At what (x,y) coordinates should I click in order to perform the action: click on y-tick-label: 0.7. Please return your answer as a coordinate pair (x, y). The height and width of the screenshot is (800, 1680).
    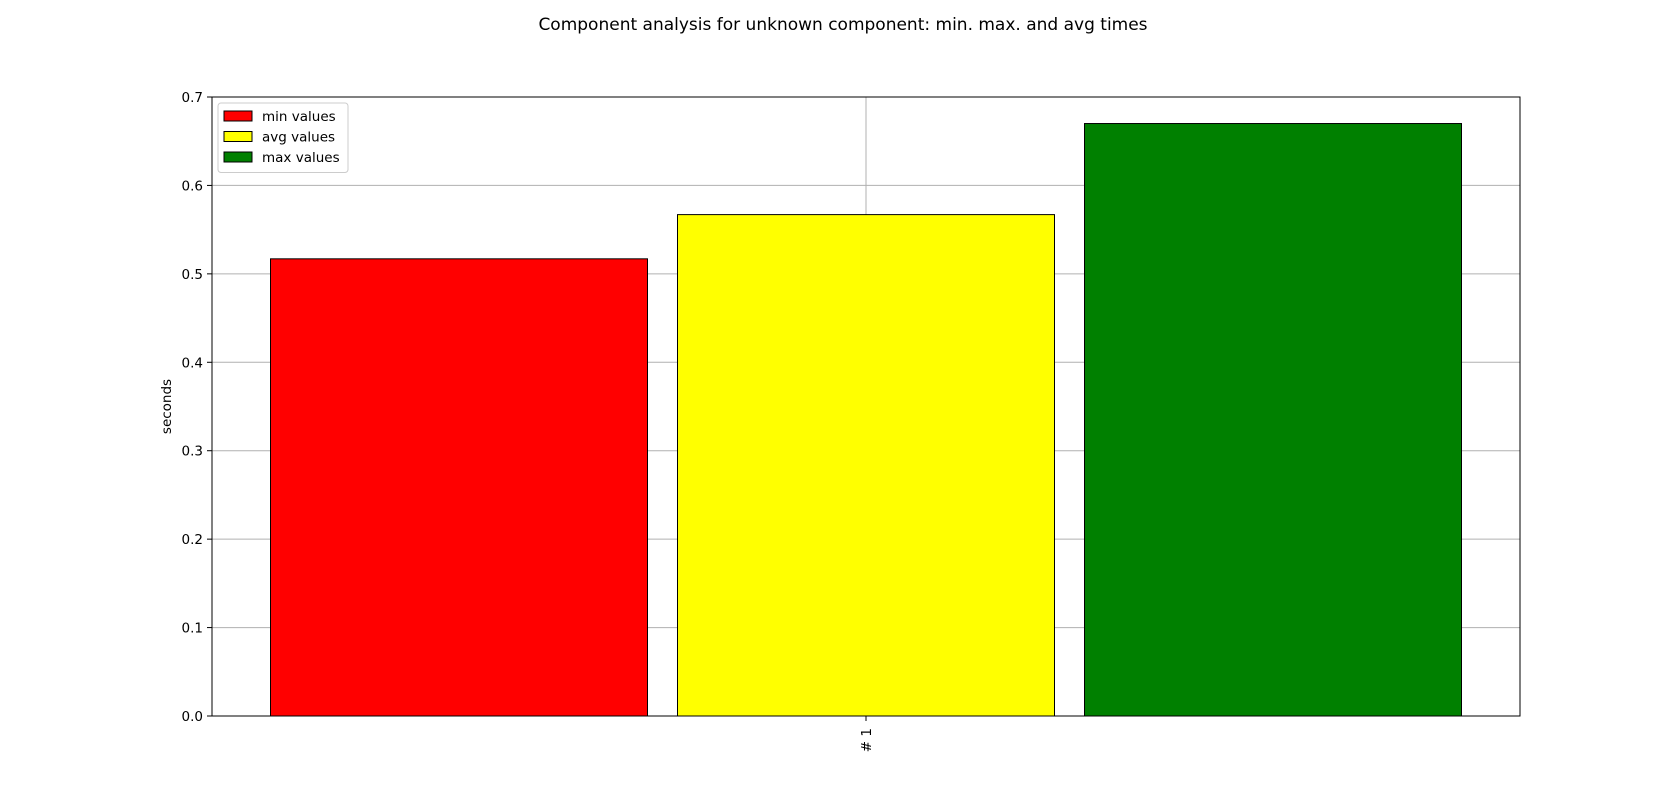
    Looking at the image, I should click on (192, 98).